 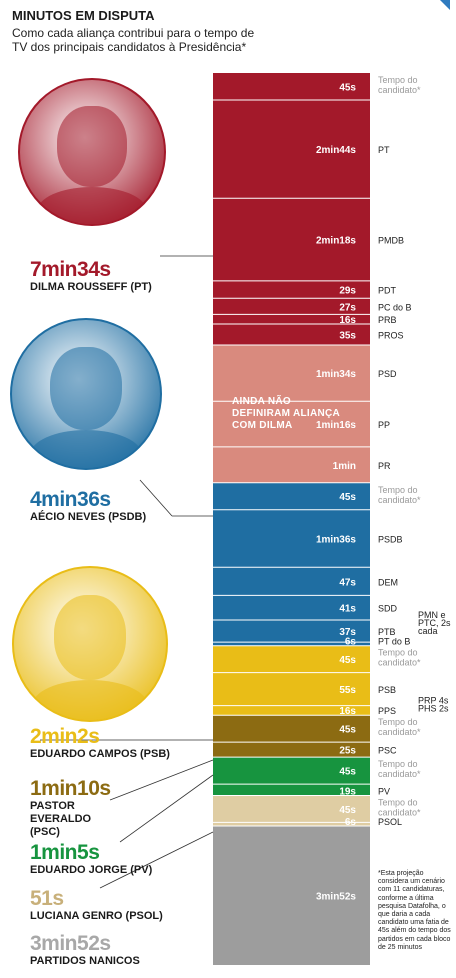 What do you see at coordinates (391, 335) in the screenshot?
I see `party-label: PROS` at bounding box center [391, 335].